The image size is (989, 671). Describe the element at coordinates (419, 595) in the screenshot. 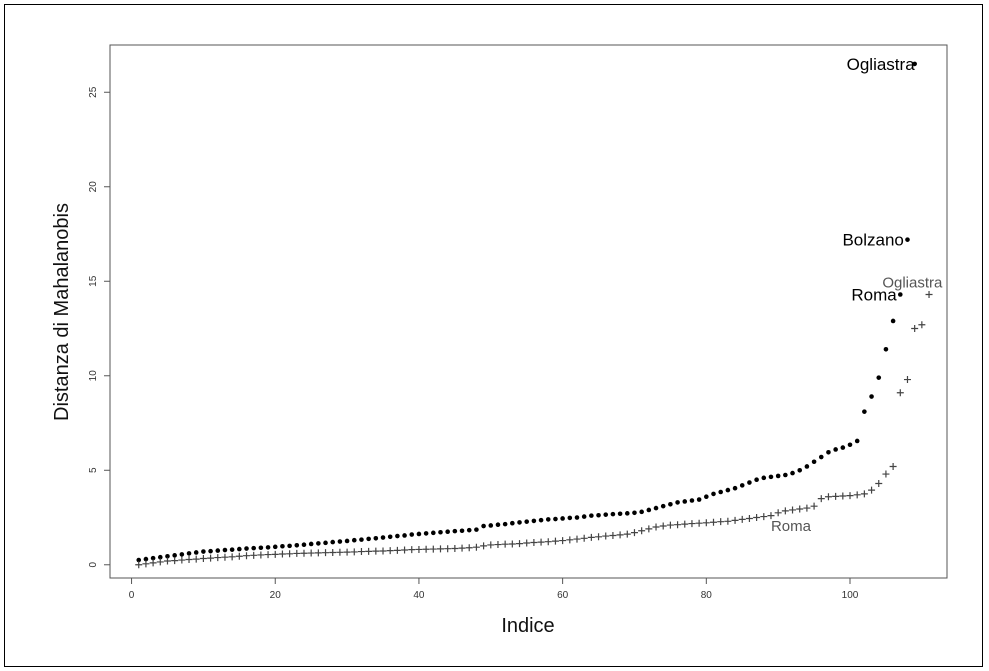

I see `x-tick-label: 40` at that location.